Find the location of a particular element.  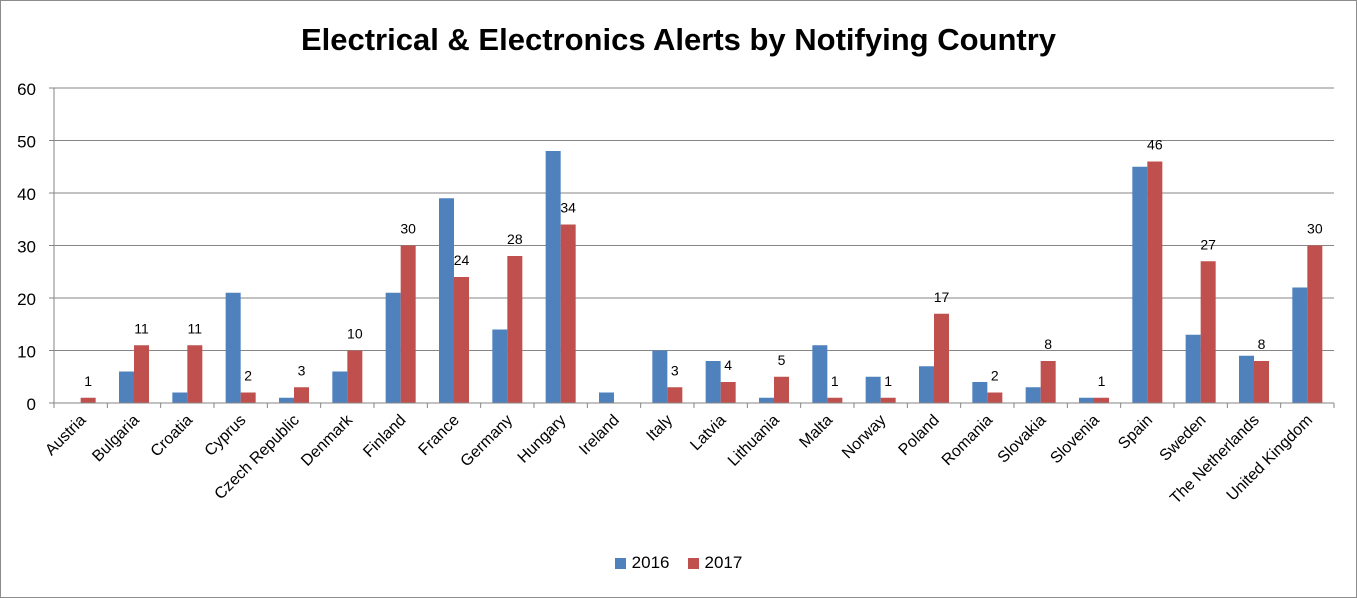

data-label-2017: 17 is located at coordinates (942, 297).